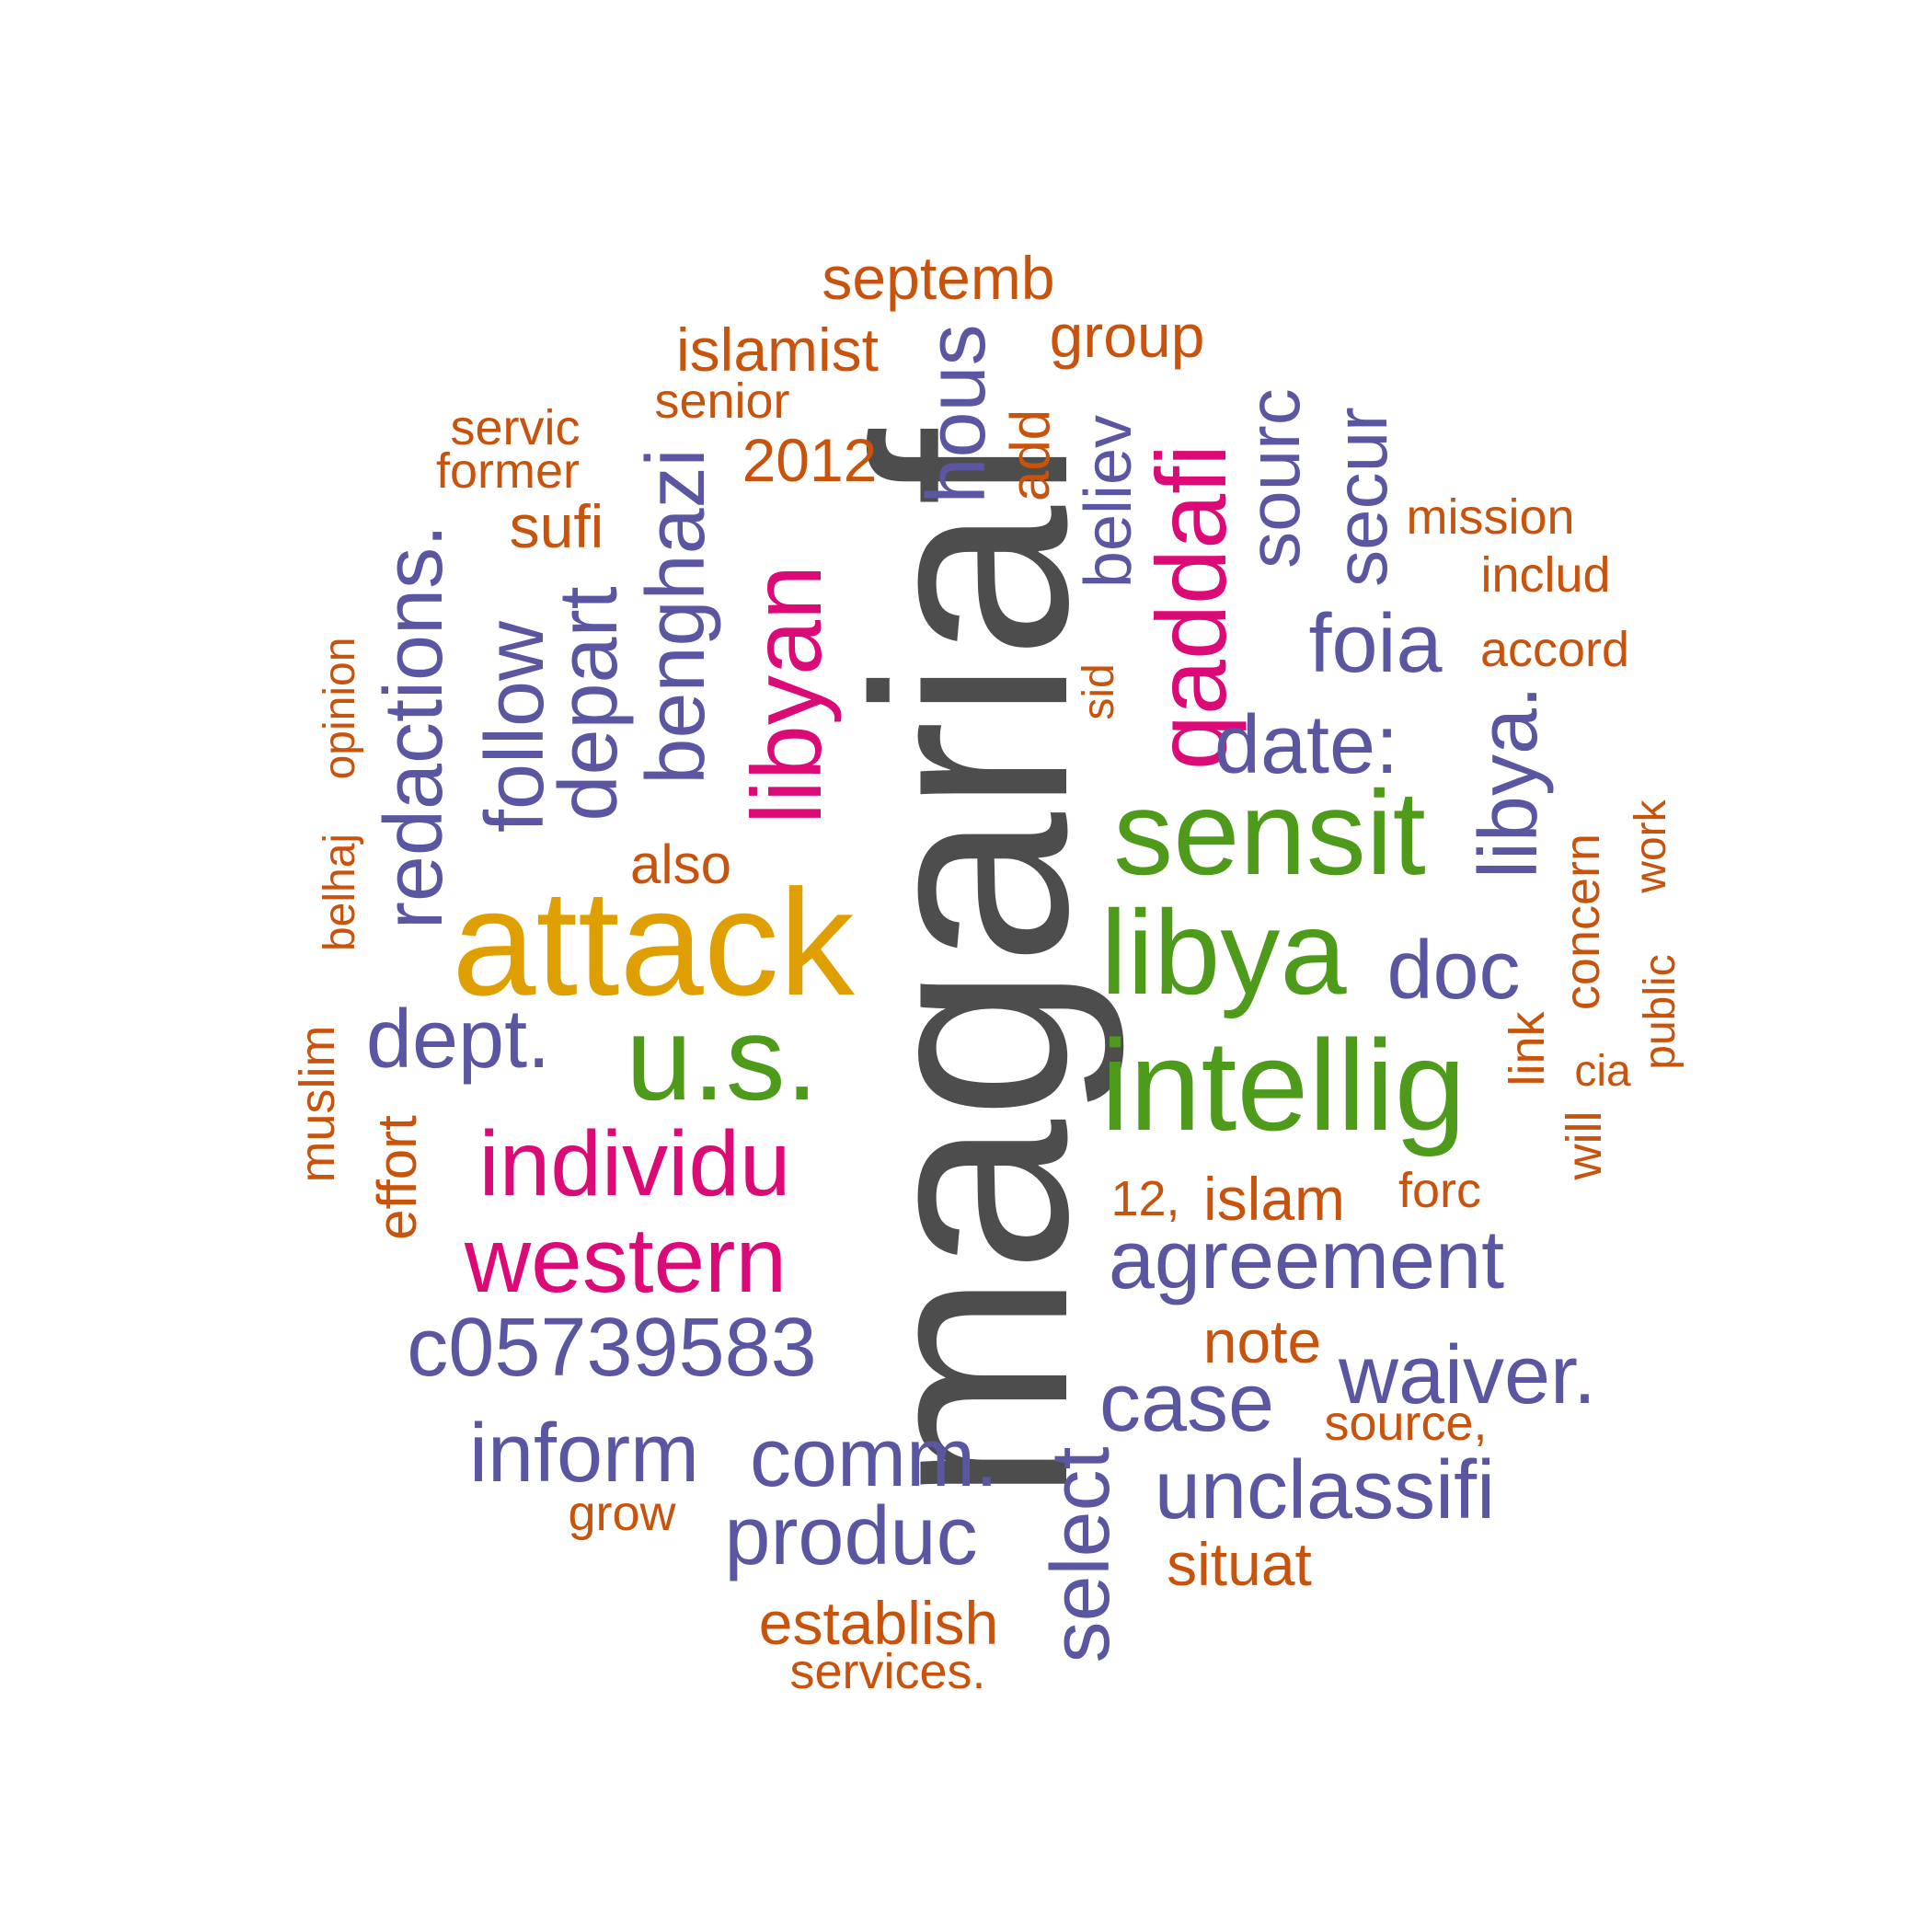 The height and width of the screenshot is (1932, 1932). Describe the element at coordinates (1554, 649) in the screenshot. I see `word-accord: accord` at that location.